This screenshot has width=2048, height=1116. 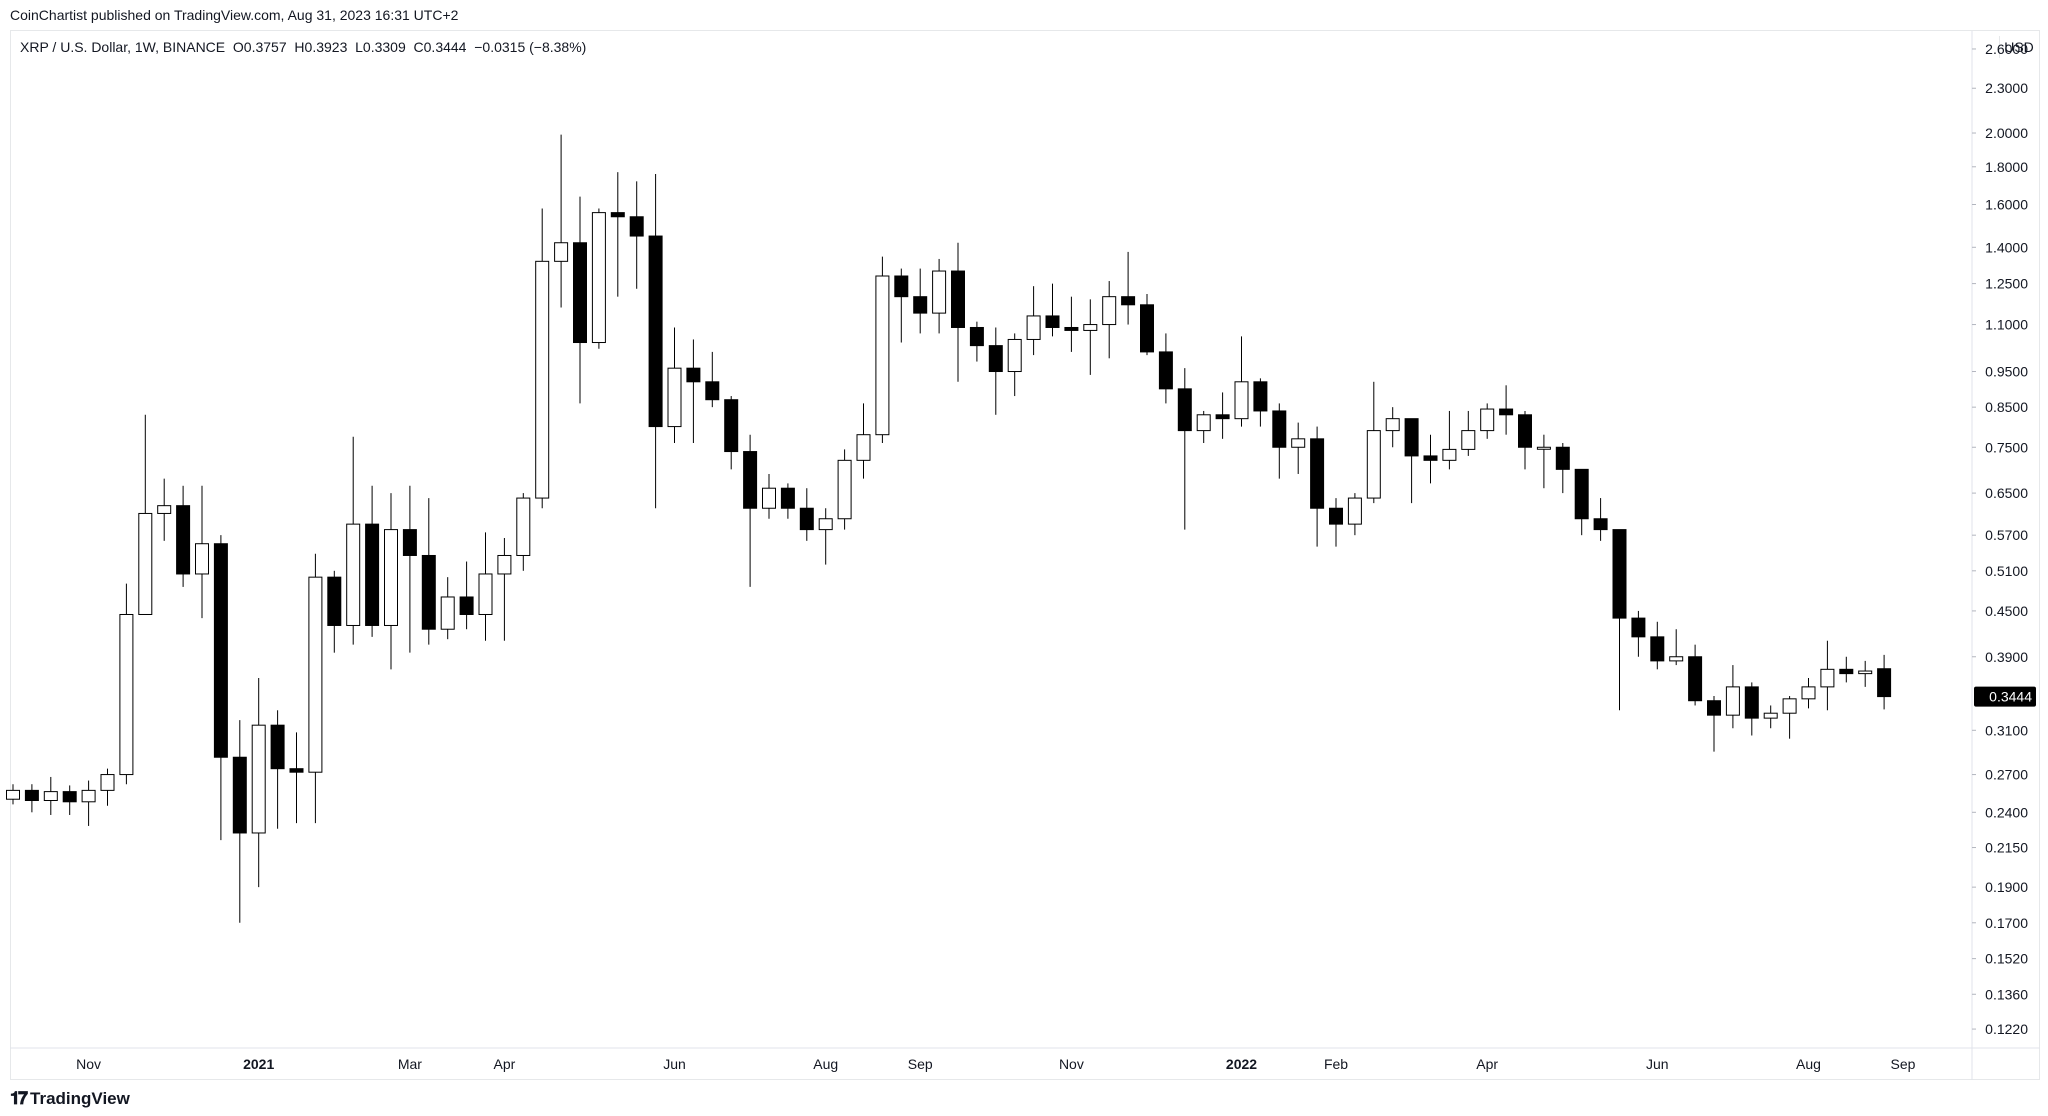 What do you see at coordinates (505, 1064) in the screenshot?
I see `x-tick-label: Apr` at bounding box center [505, 1064].